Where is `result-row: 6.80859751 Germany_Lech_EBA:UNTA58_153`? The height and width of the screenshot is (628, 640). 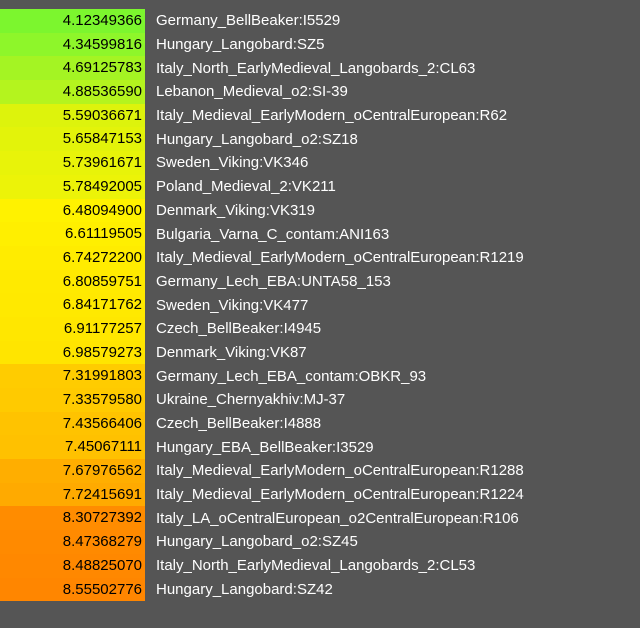 result-row: 6.80859751 Germany_Lech_EBA:UNTA58_153 is located at coordinates (320, 281).